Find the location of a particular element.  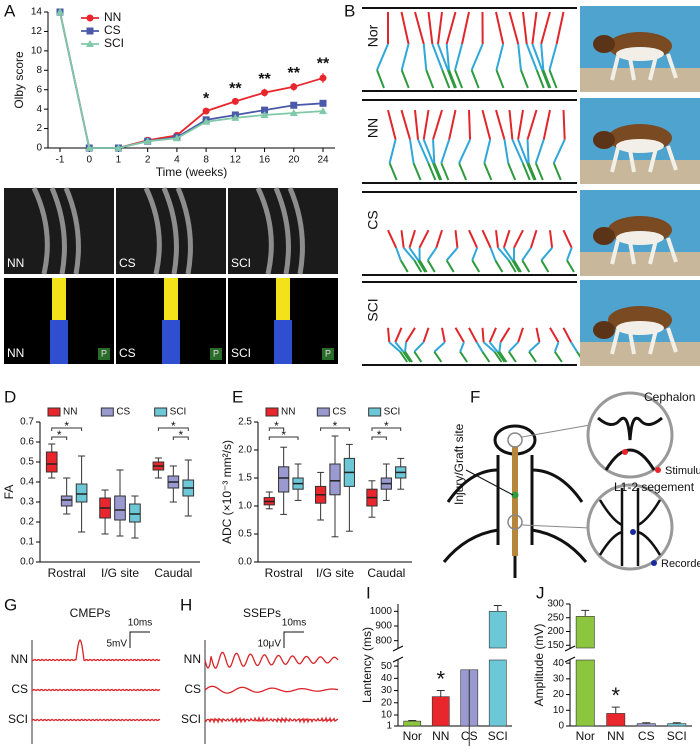

legend-dot is located at coordinates (658, 470).